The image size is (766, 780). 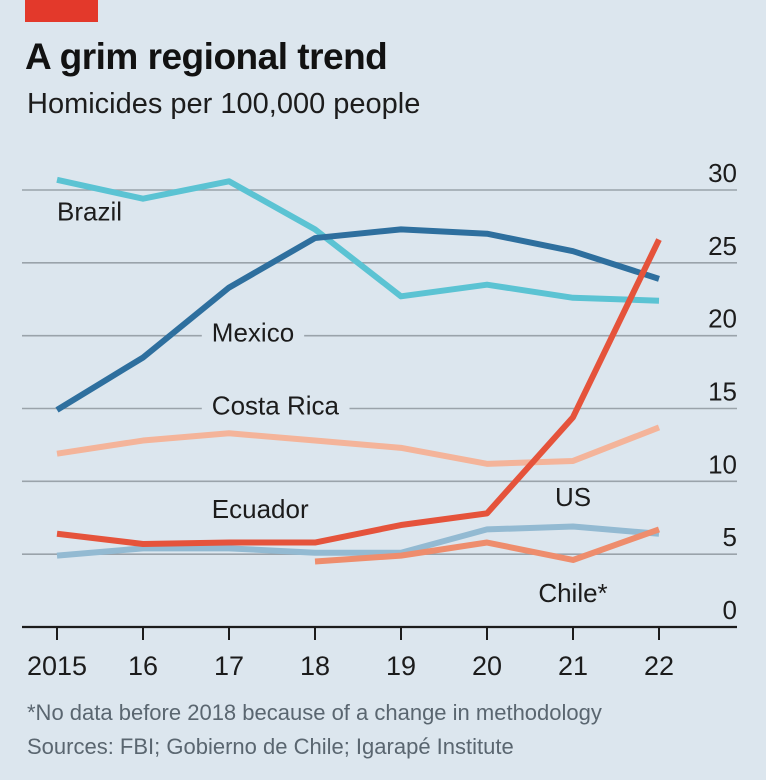 What do you see at coordinates (573, 497) in the screenshot?
I see `series-label-us: US` at bounding box center [573, 497].